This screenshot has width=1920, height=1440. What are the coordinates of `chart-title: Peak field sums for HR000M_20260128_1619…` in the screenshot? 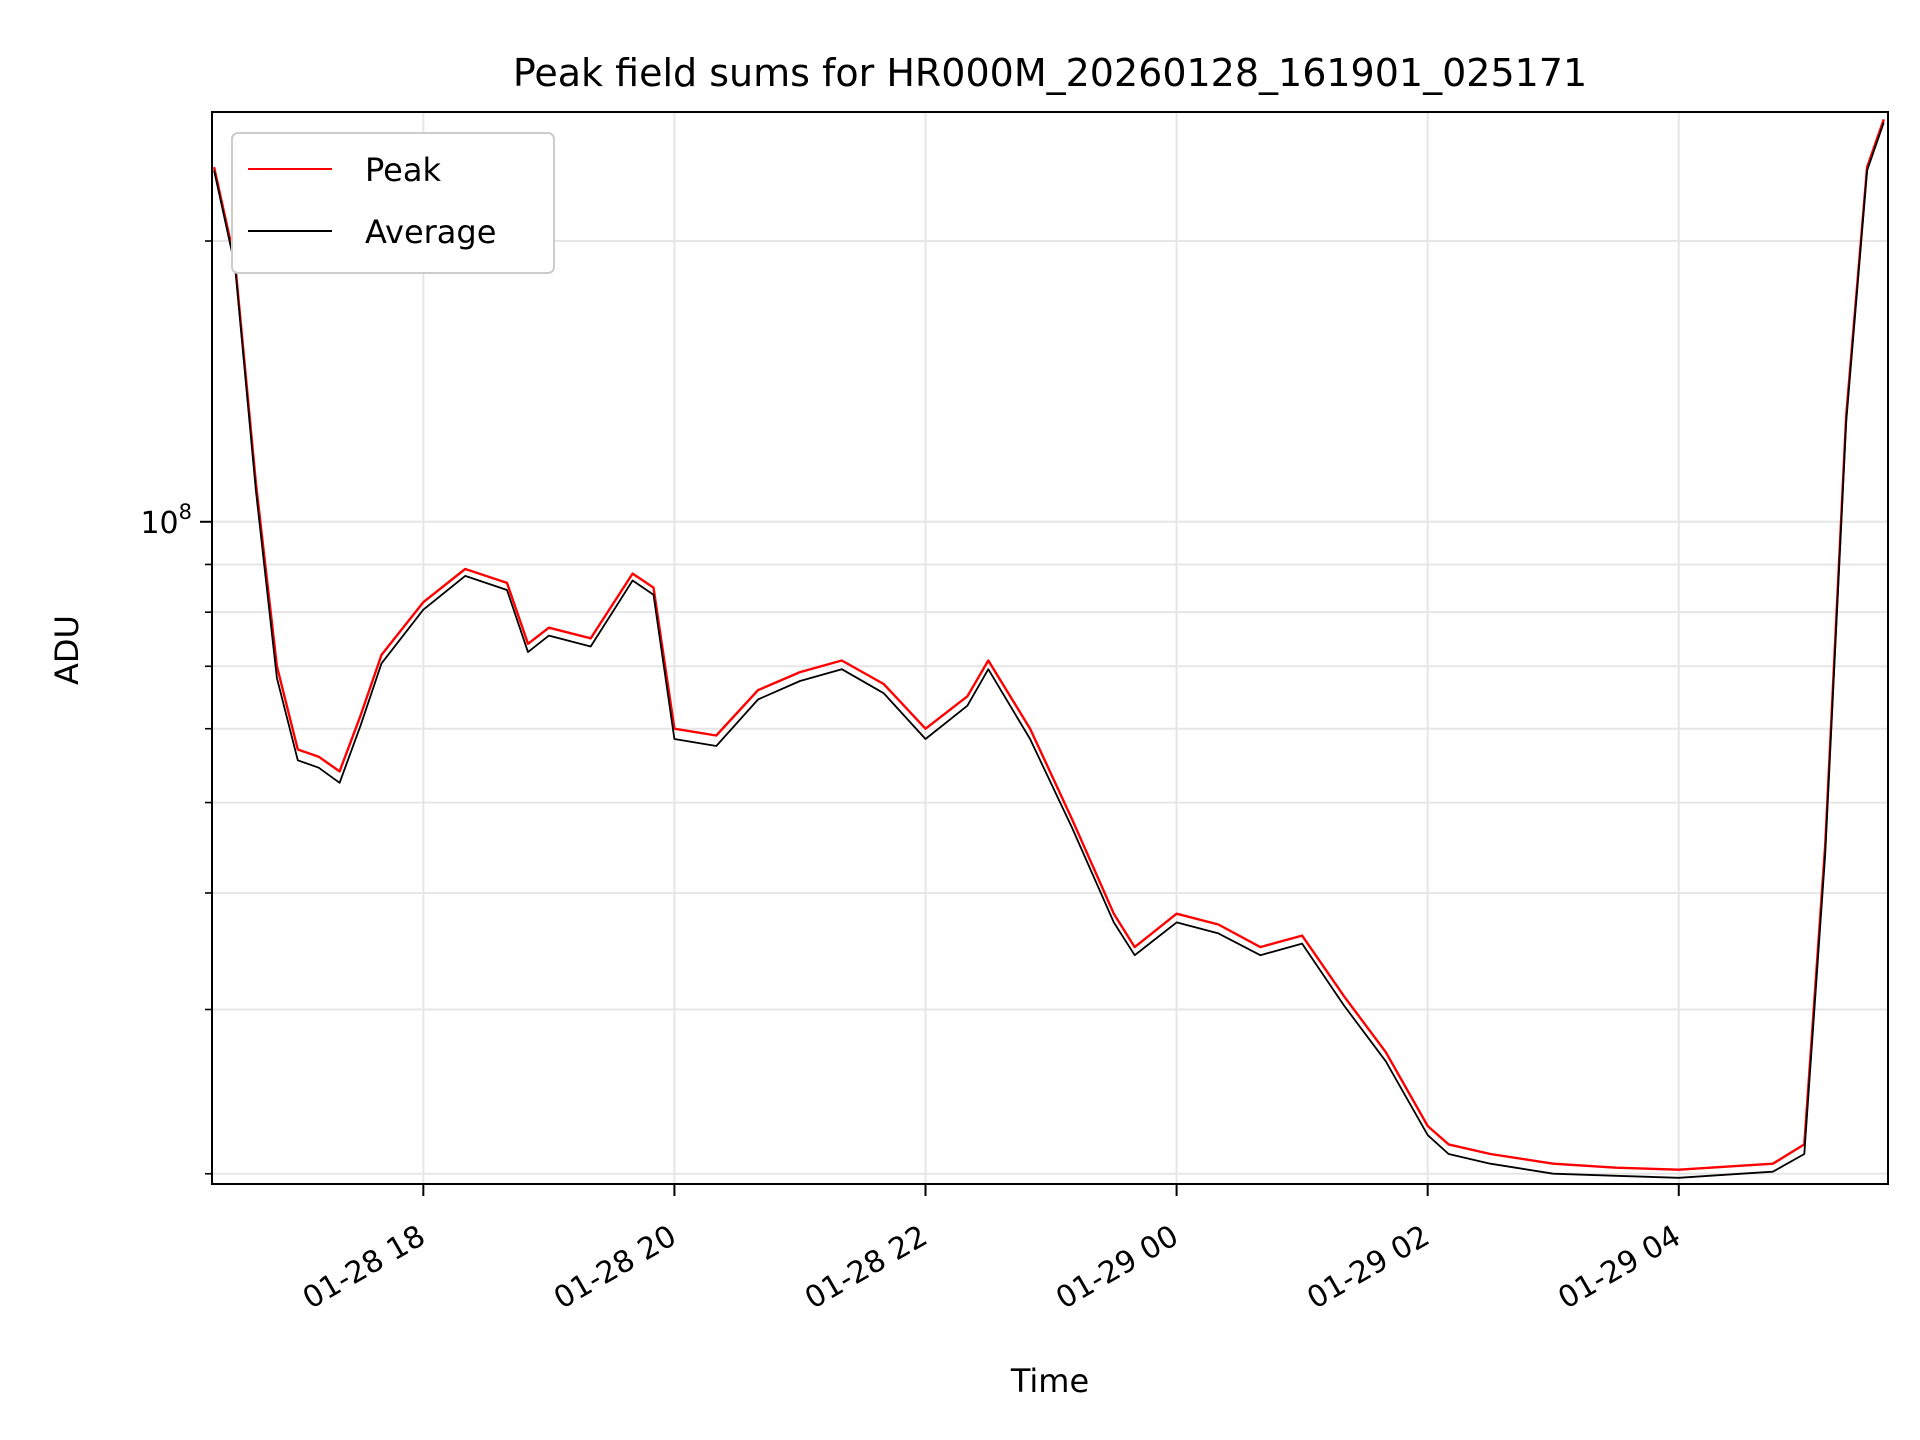 It's located at (1050, 73).